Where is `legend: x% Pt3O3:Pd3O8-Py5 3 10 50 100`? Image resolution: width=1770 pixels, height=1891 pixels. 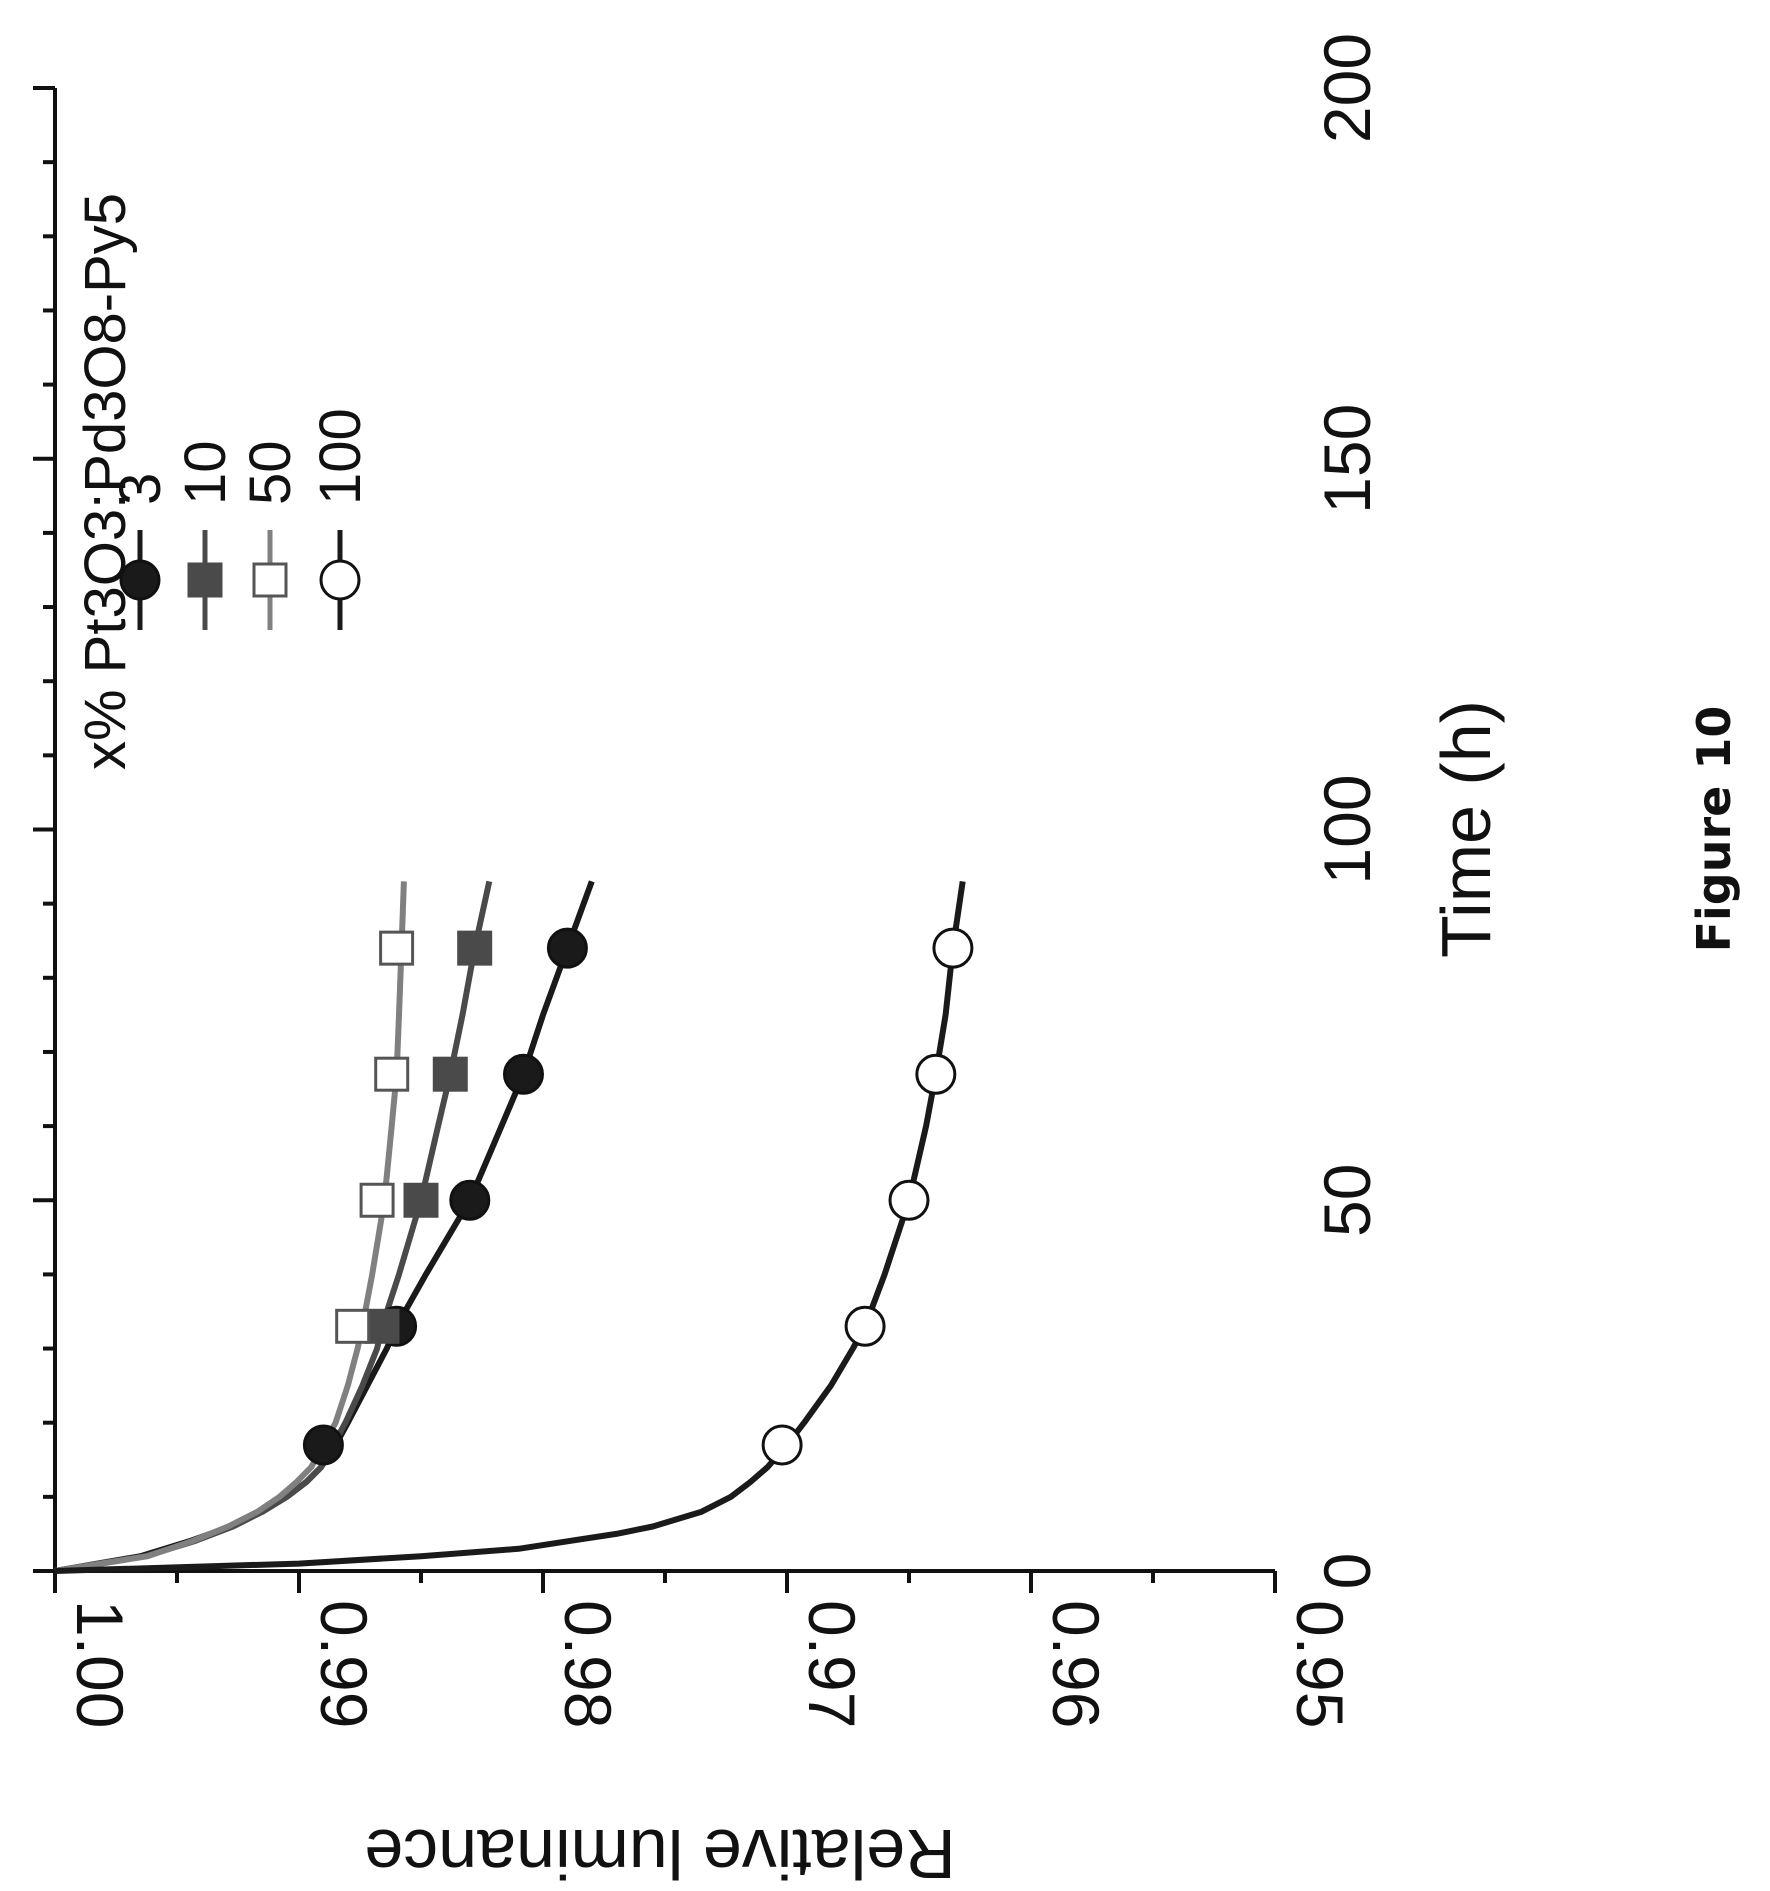
legend: x% Pt3O3:Pd3O8-Py5 3 10 50 100 is located at coordinates (223, 481).